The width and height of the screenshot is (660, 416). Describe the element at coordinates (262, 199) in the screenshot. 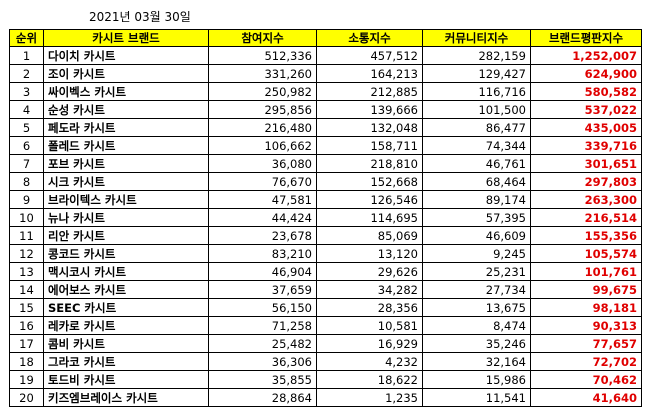

I see `participation-cell: 47,581` at that location.